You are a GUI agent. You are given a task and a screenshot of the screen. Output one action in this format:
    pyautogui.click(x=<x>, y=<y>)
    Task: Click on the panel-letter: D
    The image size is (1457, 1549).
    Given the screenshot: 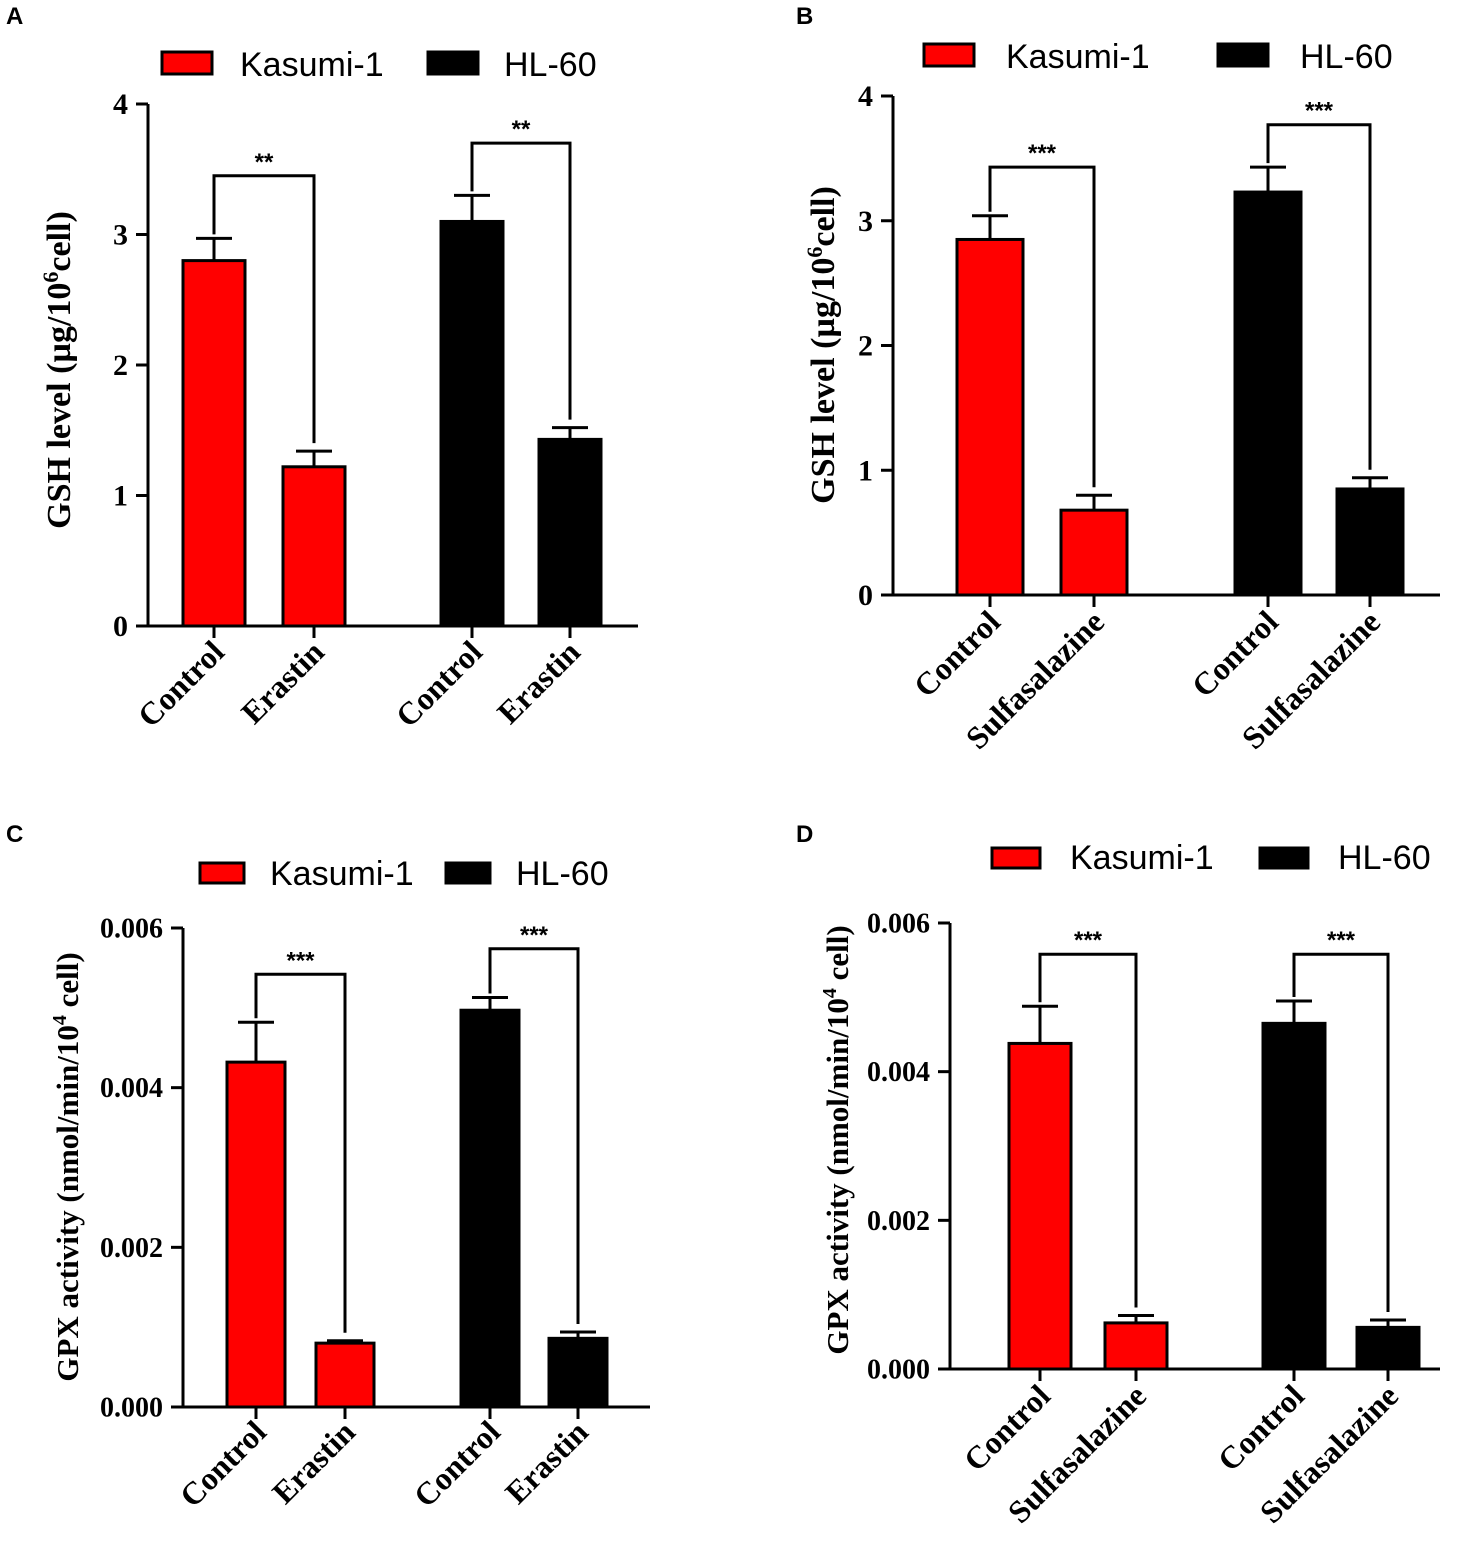 What is the action you would take?
    pyautogui.click(x=804, y=834)
    